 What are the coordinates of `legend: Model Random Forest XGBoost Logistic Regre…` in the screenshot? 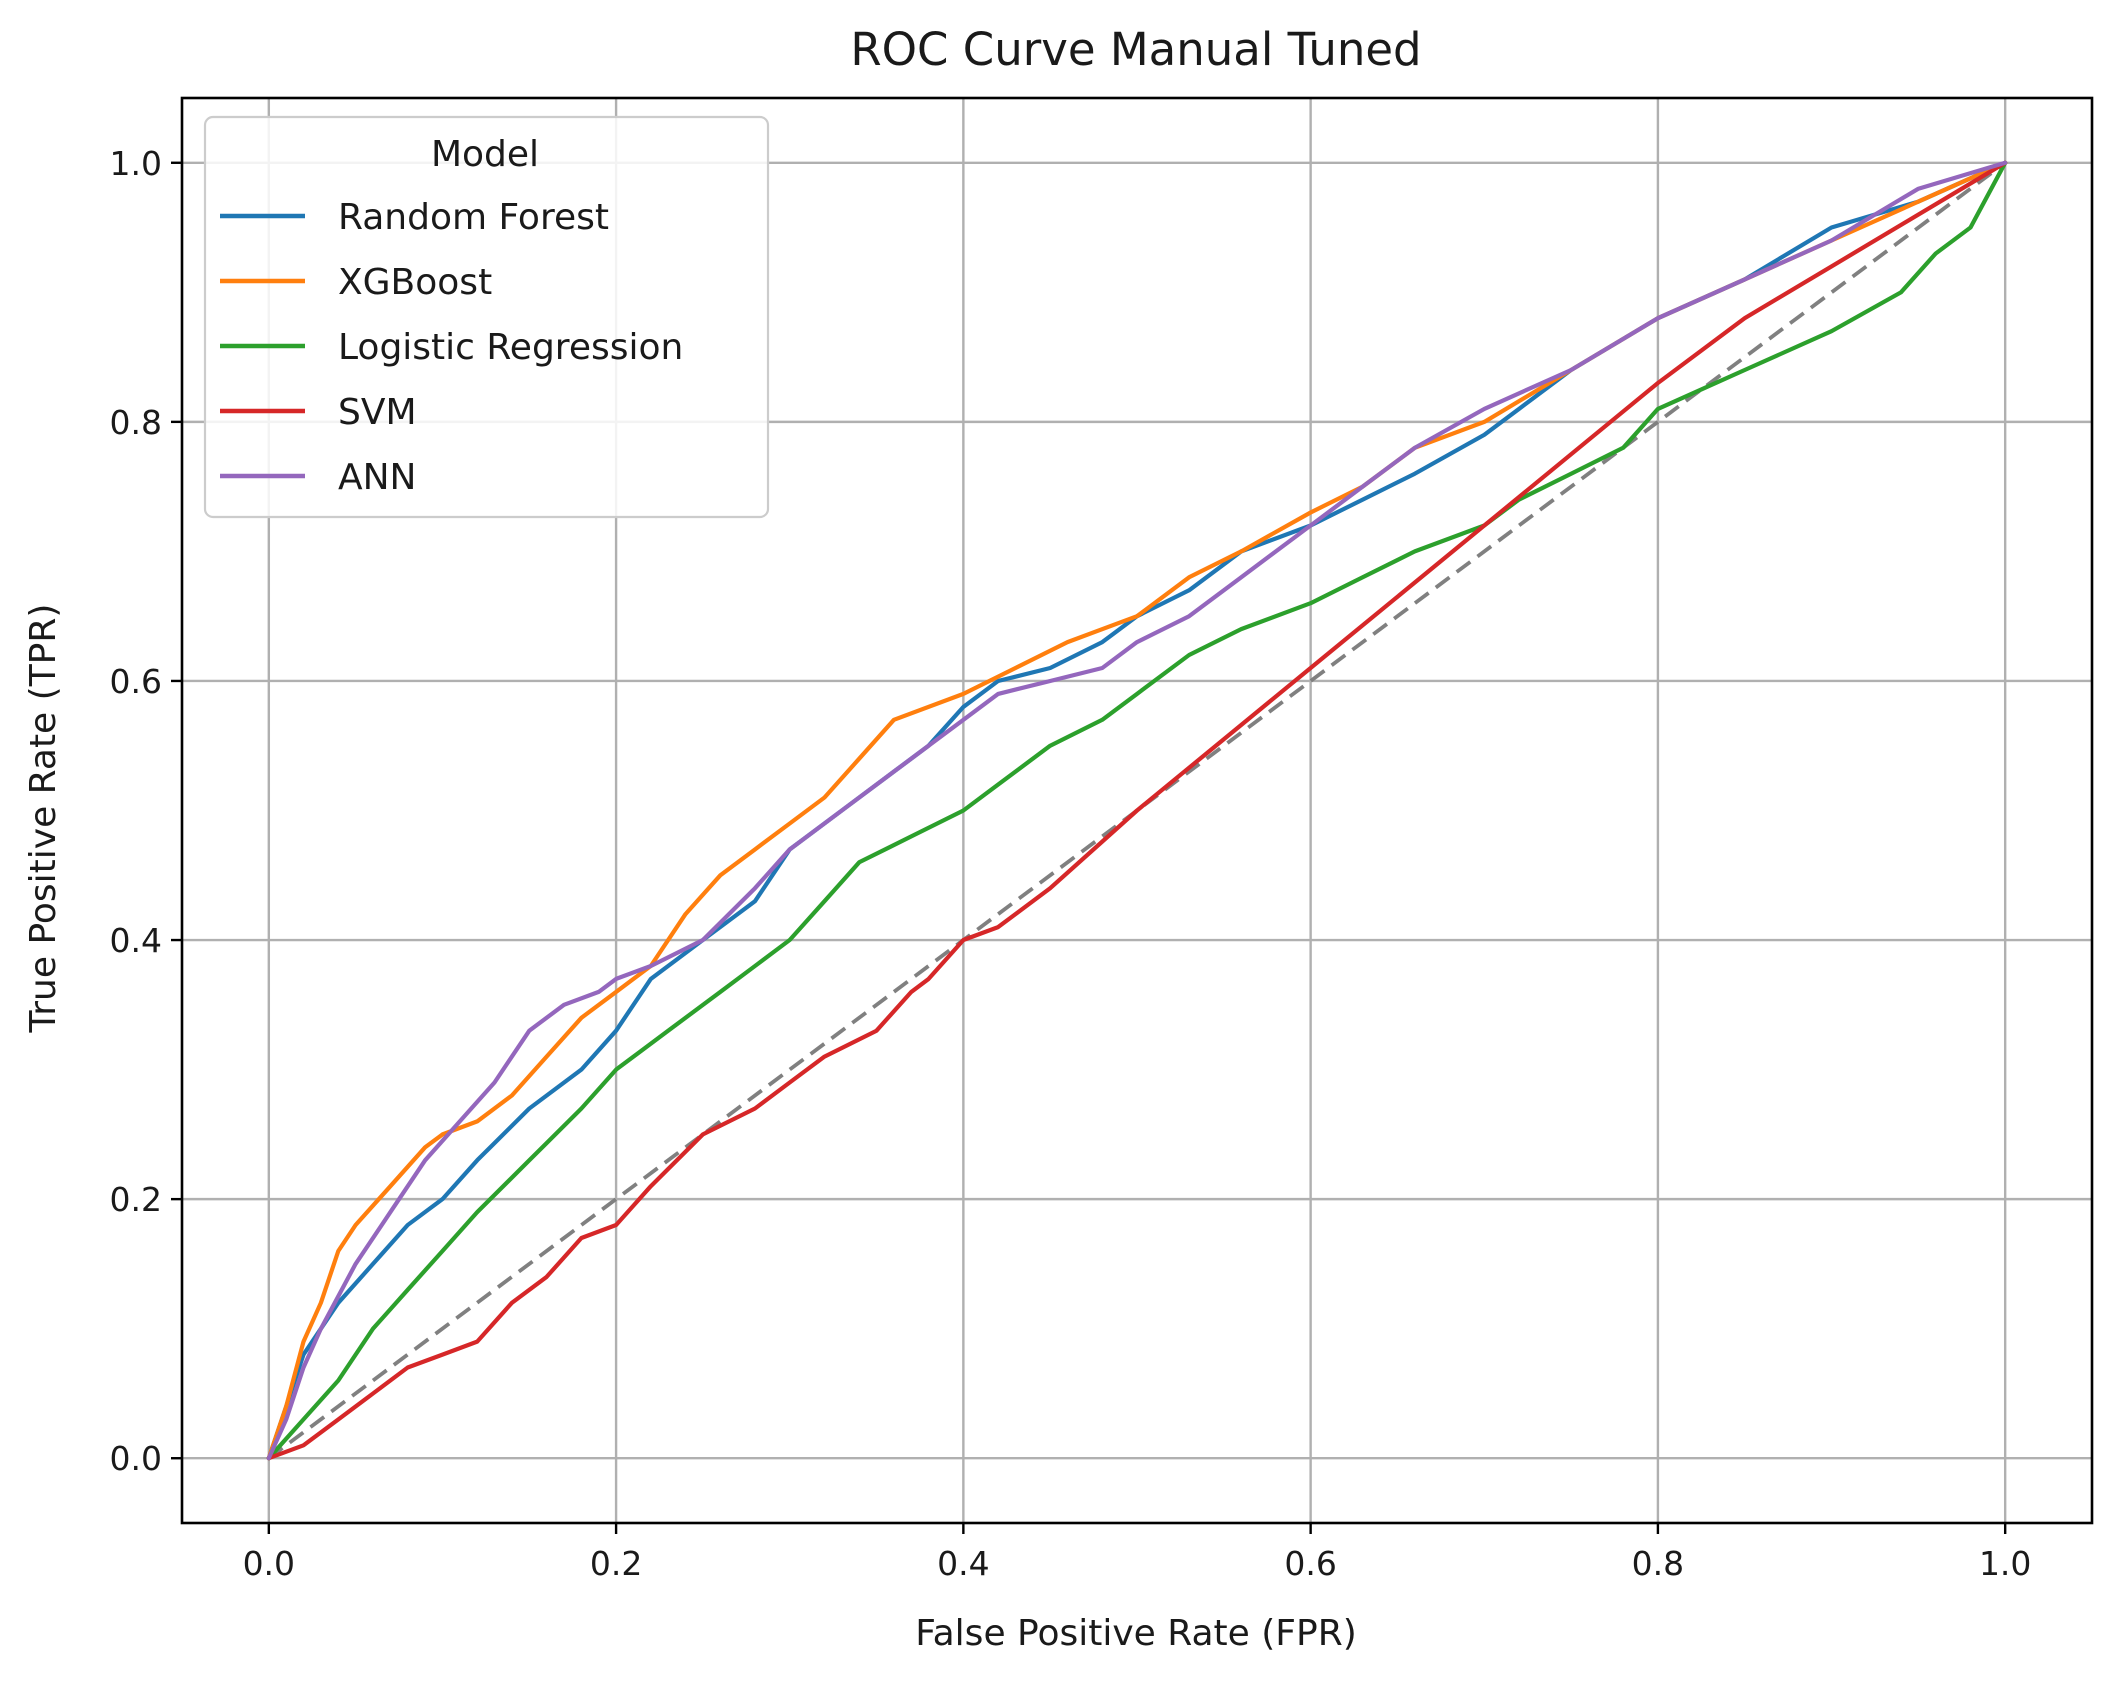 It's located at (486, 317).